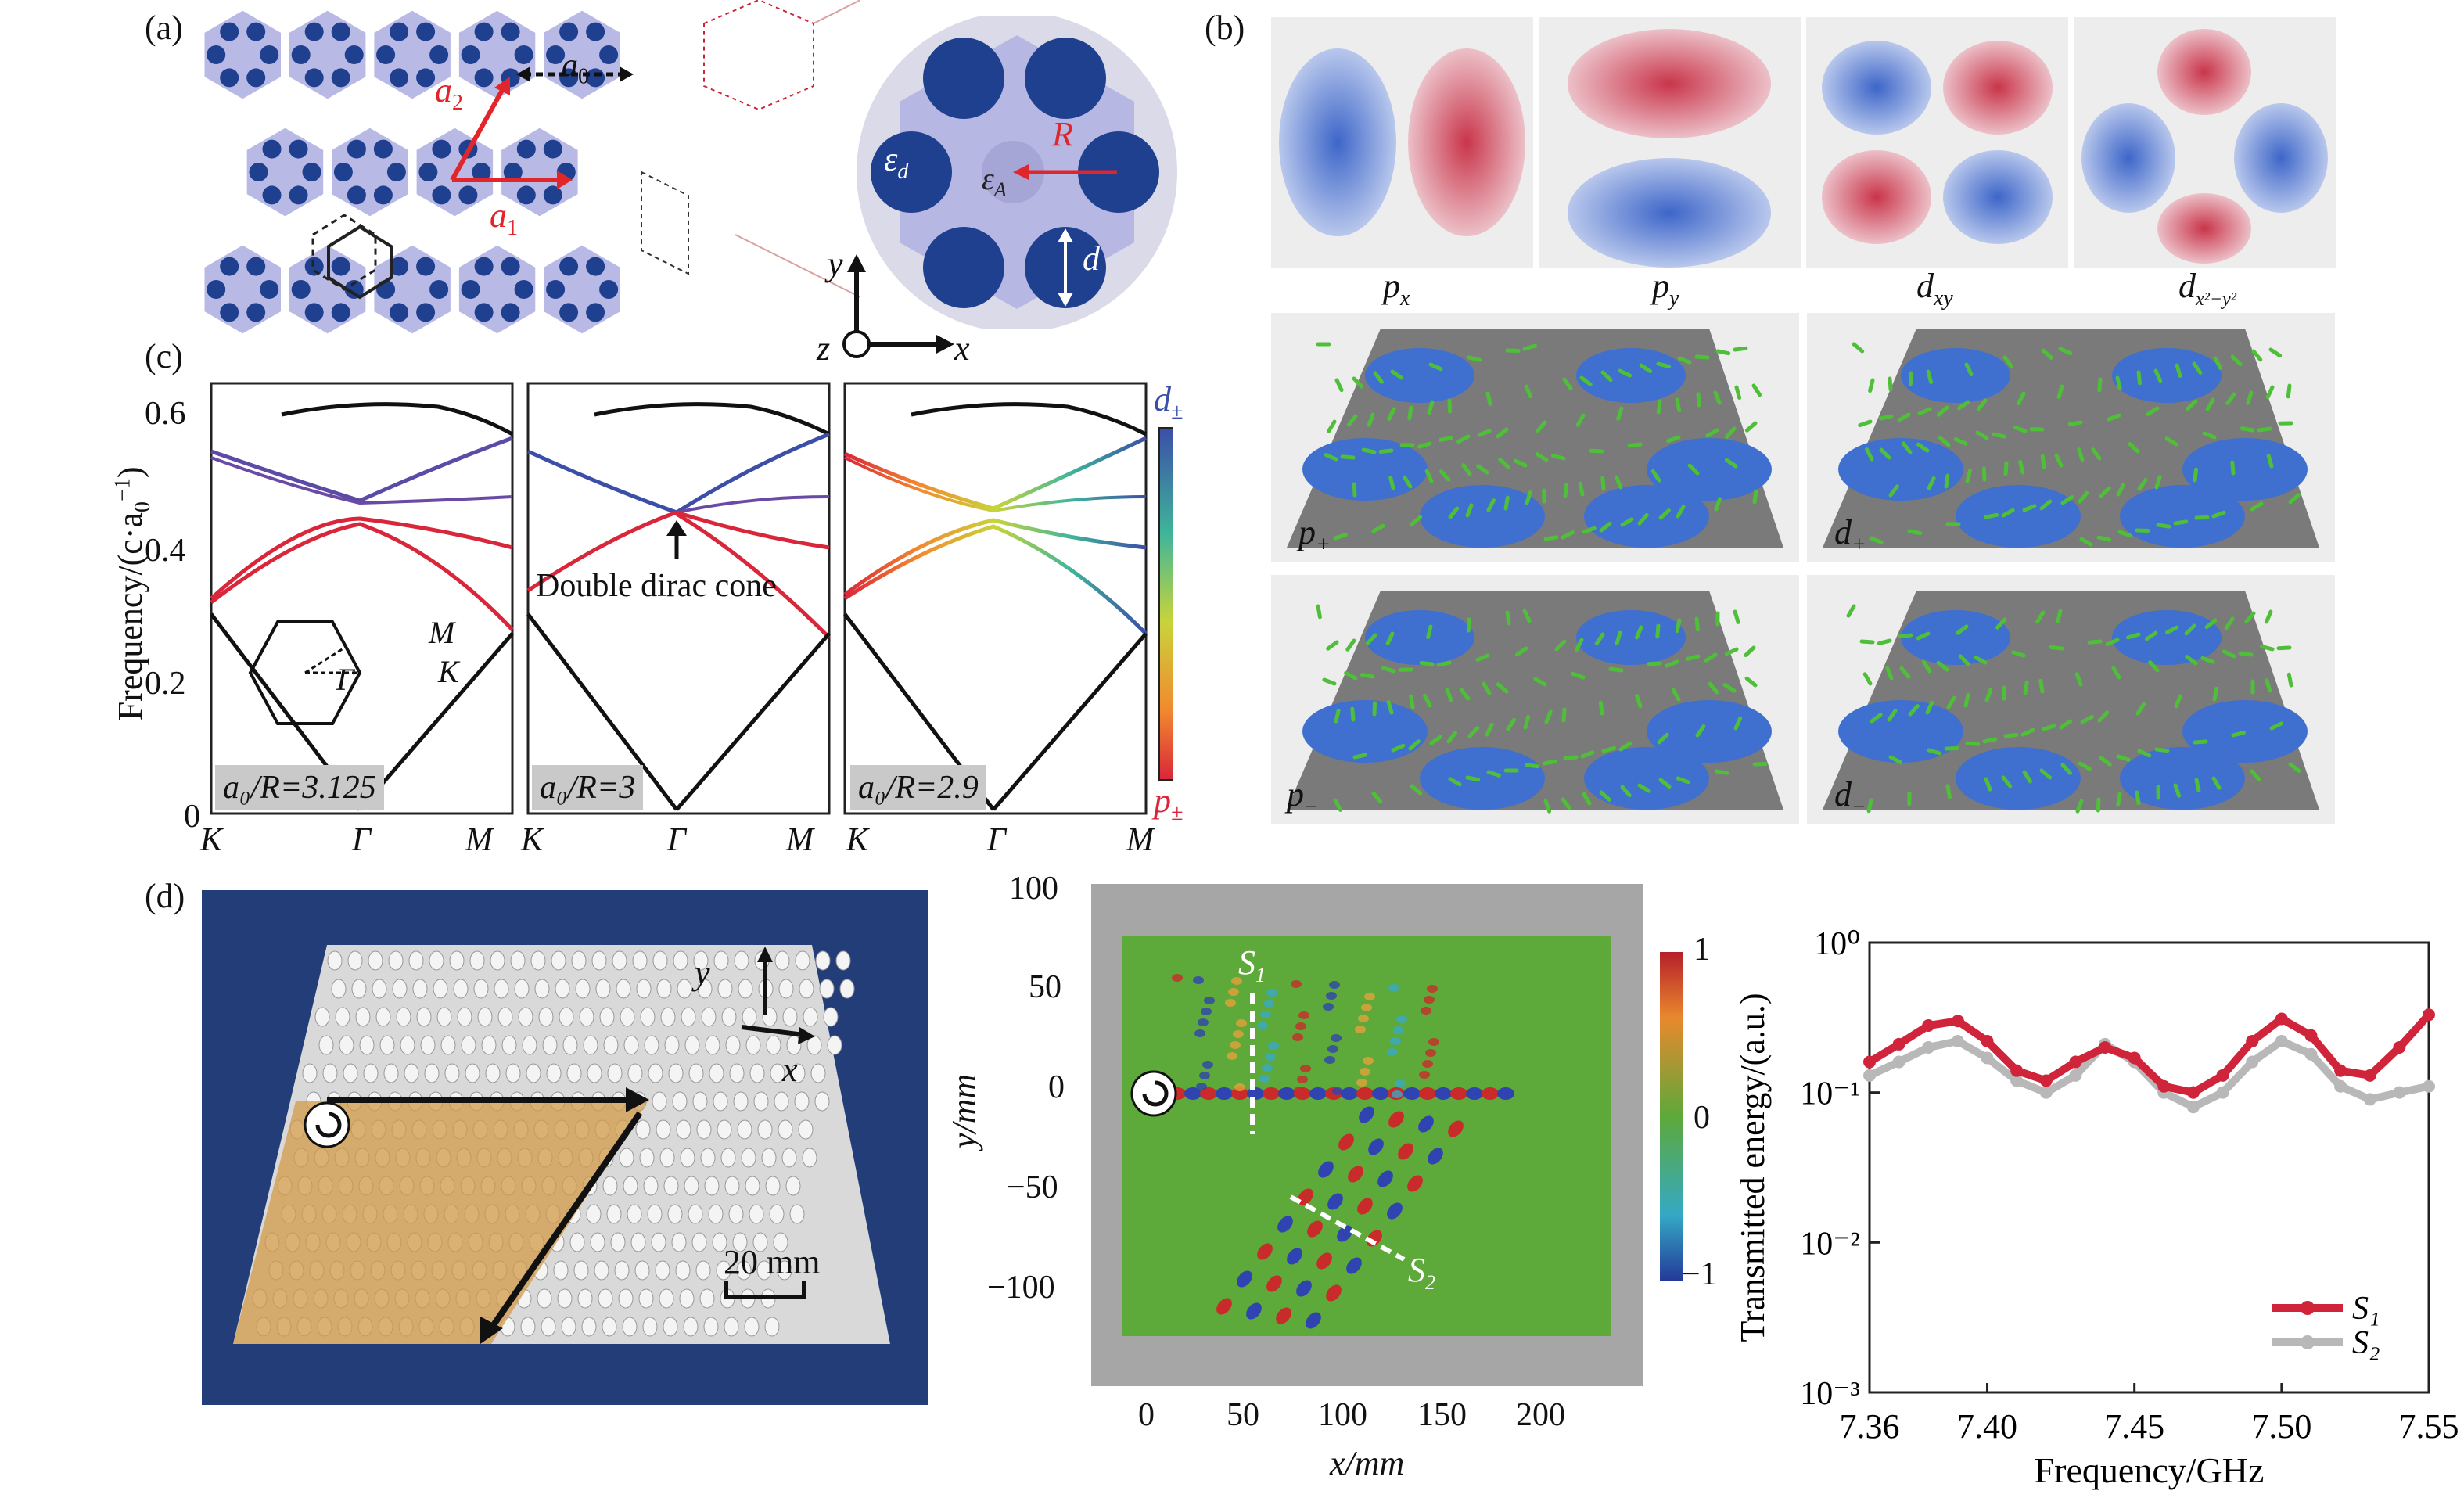 The width and height of the screenshot is (2464, 1498). I want to click on mode-py-field, so click(1669, 148).